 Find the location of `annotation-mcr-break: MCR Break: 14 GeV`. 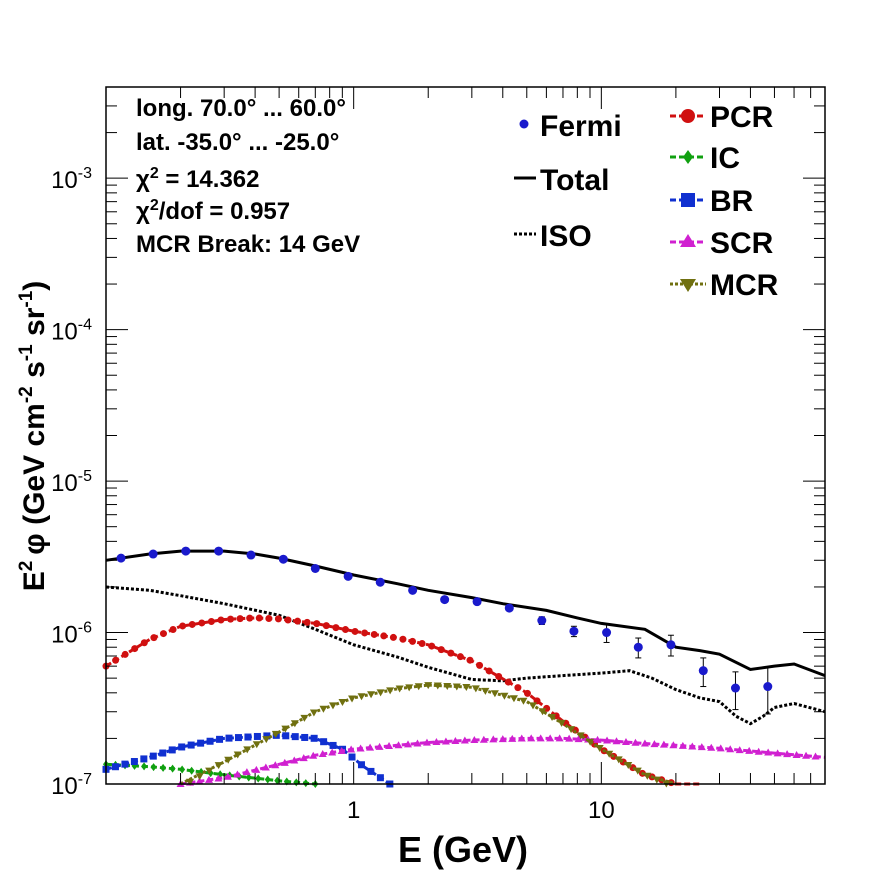

annotation-mcr-break: MCR Break: 14 GeV is located at coordinates (248, 244).